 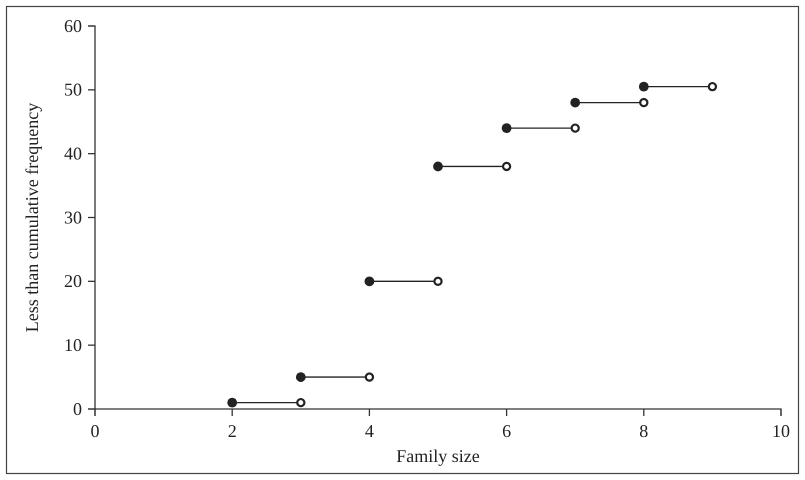 I want to click on y-tick-label: 30, so click(x=73, y=217).